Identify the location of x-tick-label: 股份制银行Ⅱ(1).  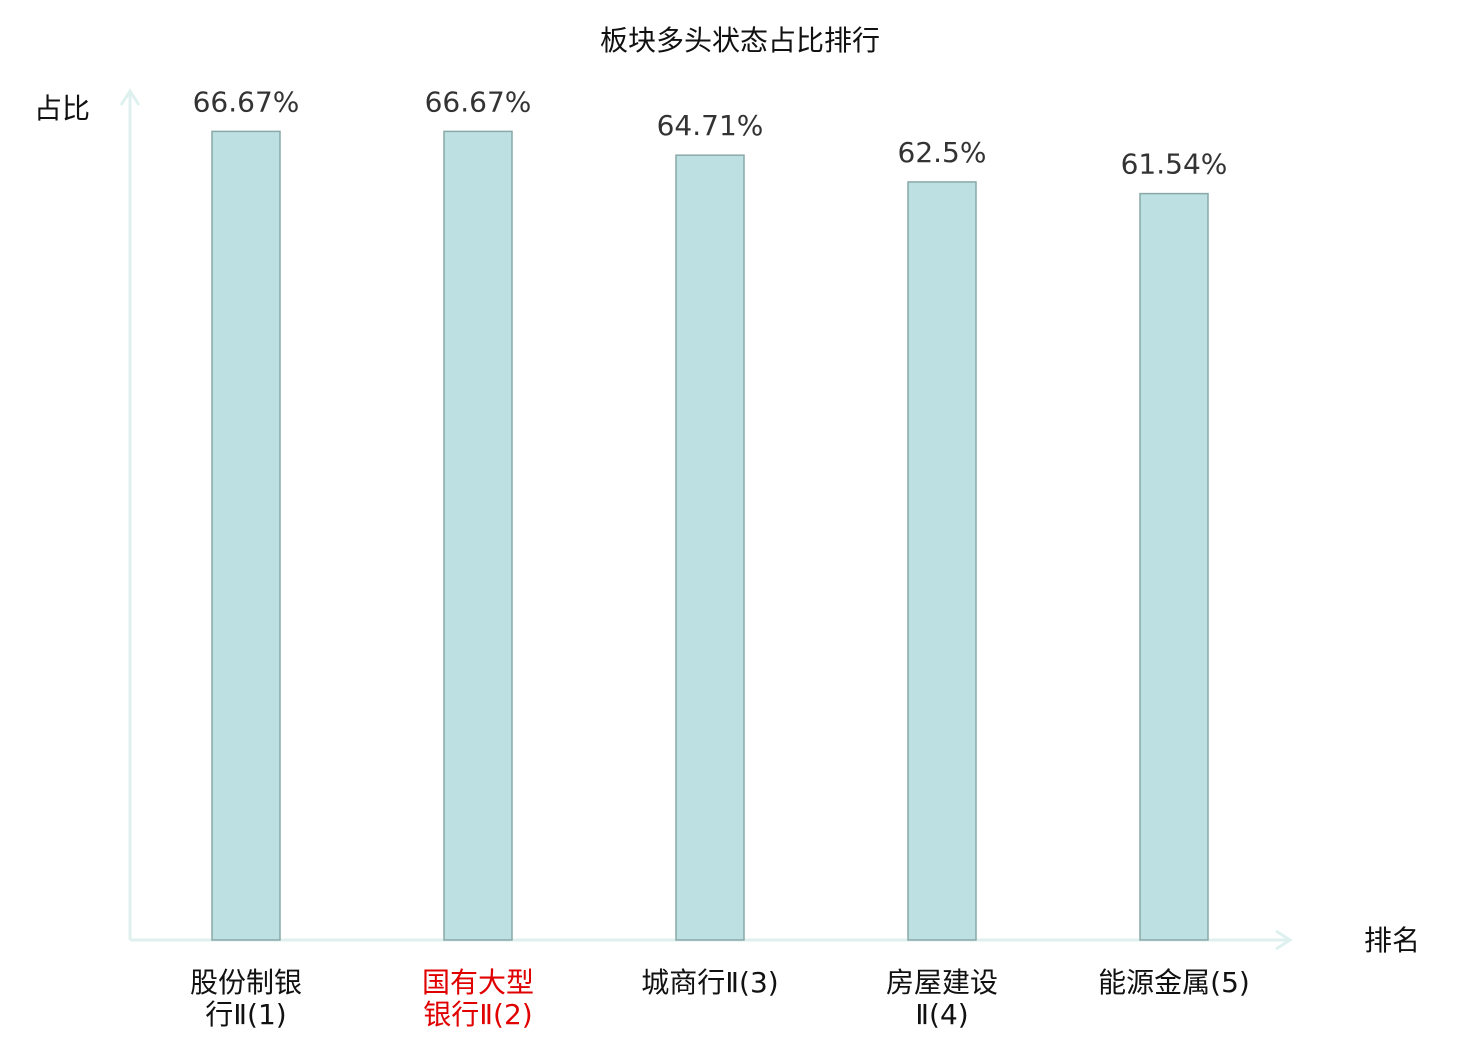
(246, 998).